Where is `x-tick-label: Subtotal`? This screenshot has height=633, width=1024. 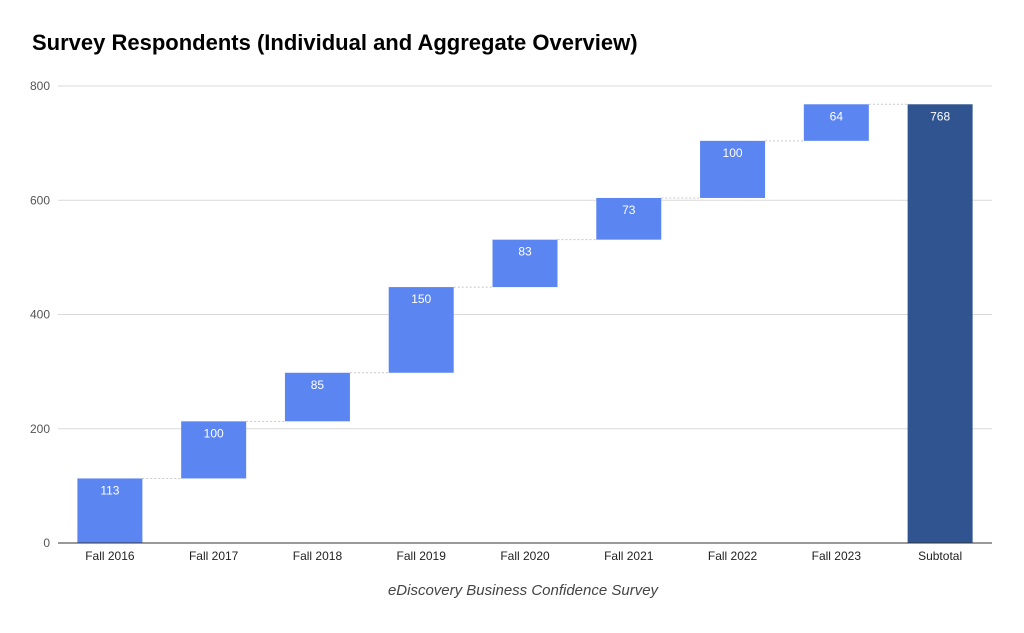
x-tick-label: Subtotal is located at coordinates (940, 556).